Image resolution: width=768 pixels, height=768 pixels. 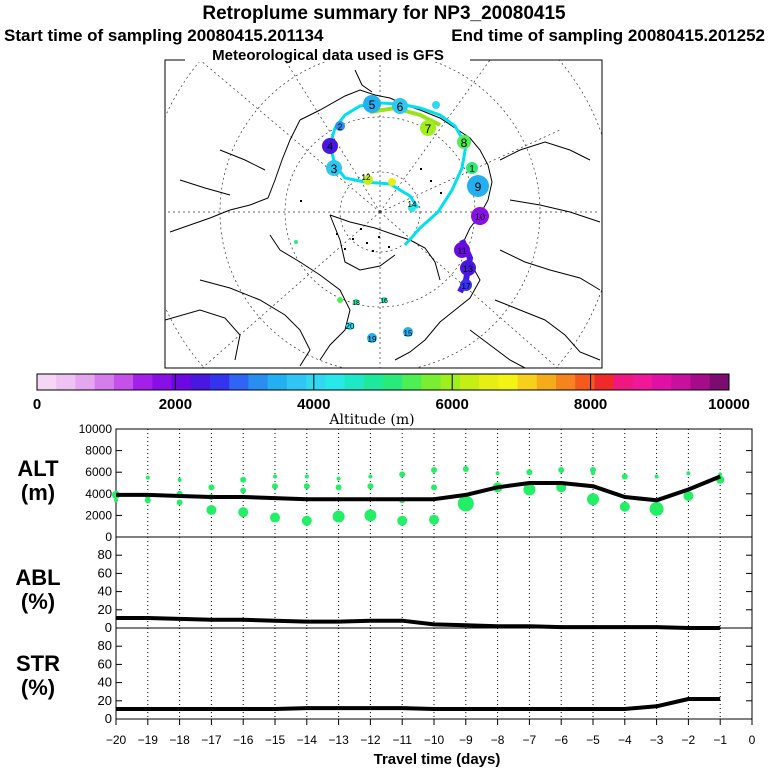 I want to click on altitude-colorbar, so click(x=383, y=382).